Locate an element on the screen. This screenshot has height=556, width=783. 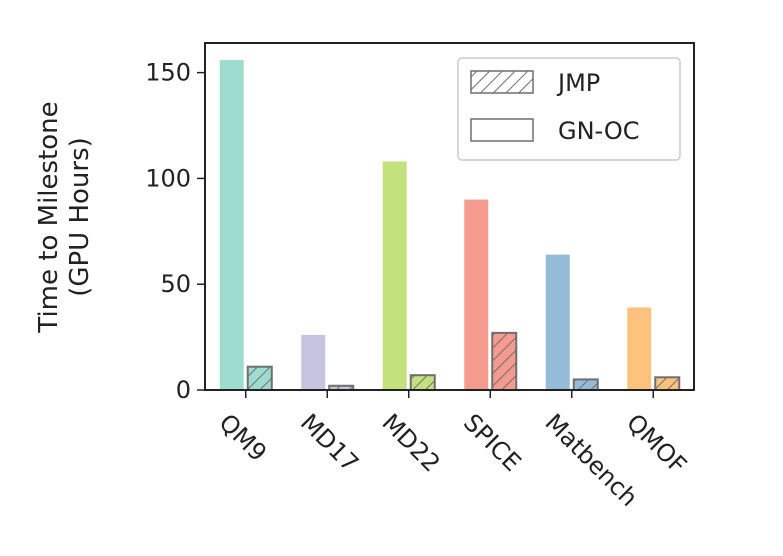
bar-jmp-hatch-spice is located at coordinates (504, 361).